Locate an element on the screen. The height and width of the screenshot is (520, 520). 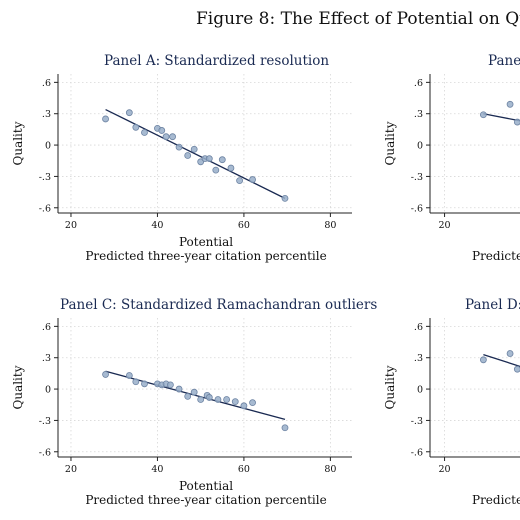
panel-a-xtick-label: 60 is located at coordinates (244, 225).